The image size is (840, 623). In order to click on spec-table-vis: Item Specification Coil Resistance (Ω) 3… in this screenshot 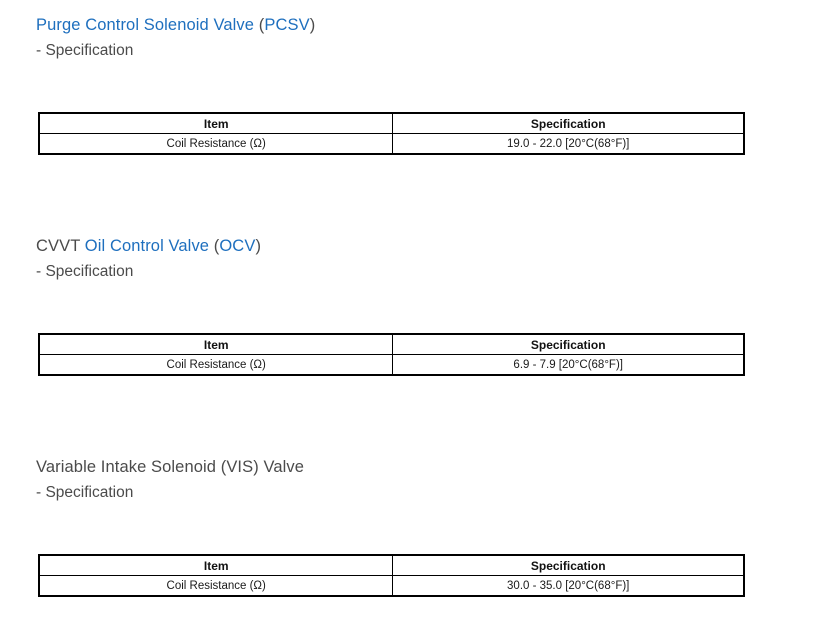, I will do `click(391, 575)`.